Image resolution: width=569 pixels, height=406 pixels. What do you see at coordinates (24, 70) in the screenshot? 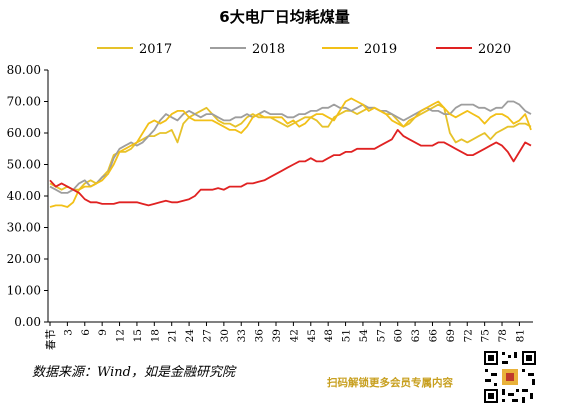
I see `y-tick-label: 80.00` at bounding box center [24, 70].